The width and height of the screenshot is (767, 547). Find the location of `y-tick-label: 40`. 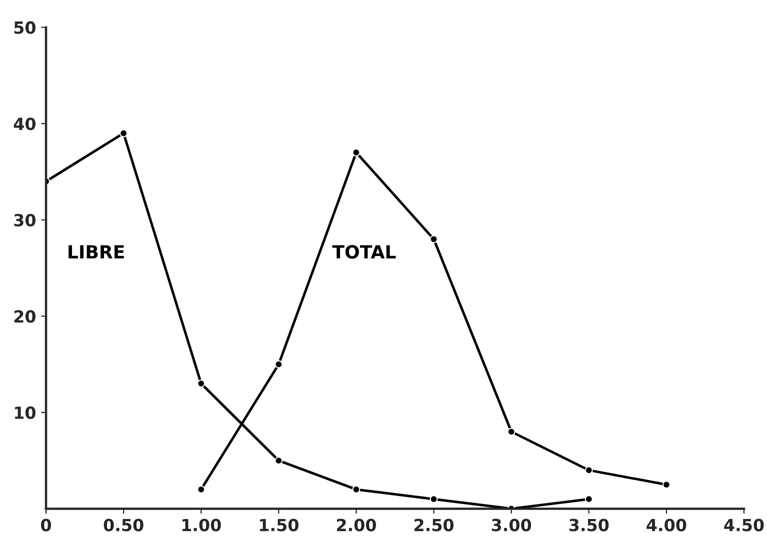

y-tick-label: 40 is located at coordinates (25, 124).